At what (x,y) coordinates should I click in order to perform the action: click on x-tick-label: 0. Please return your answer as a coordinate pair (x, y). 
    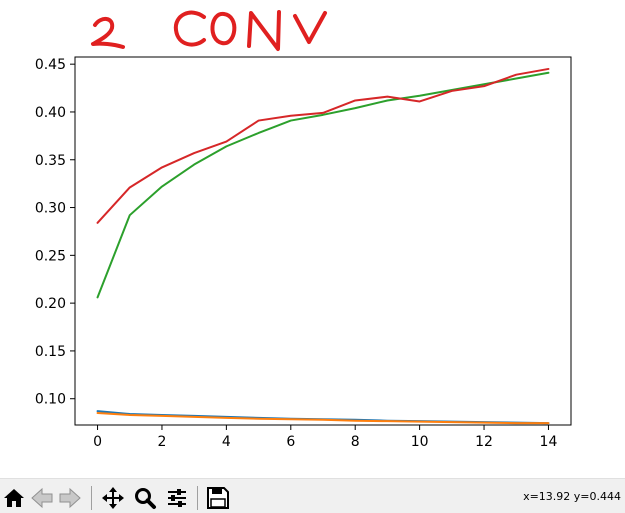
    Looking at the image, I should click on (97, 442).